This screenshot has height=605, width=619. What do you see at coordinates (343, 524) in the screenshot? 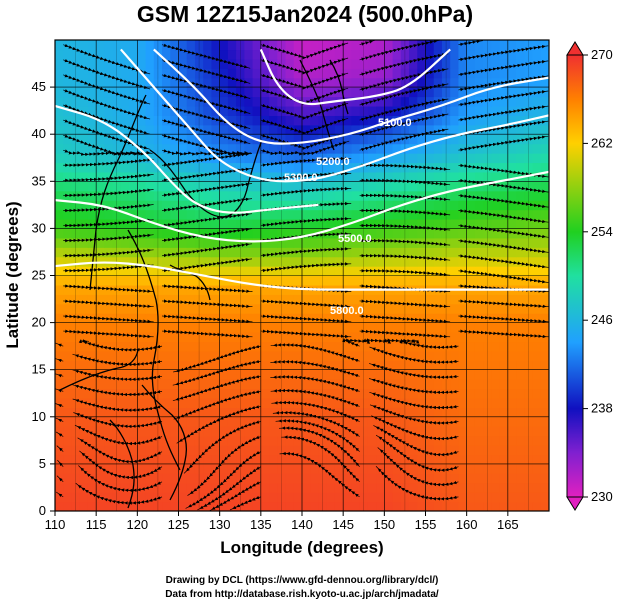
I see `x-tick-label: 145` at bounding box center [343, 524].